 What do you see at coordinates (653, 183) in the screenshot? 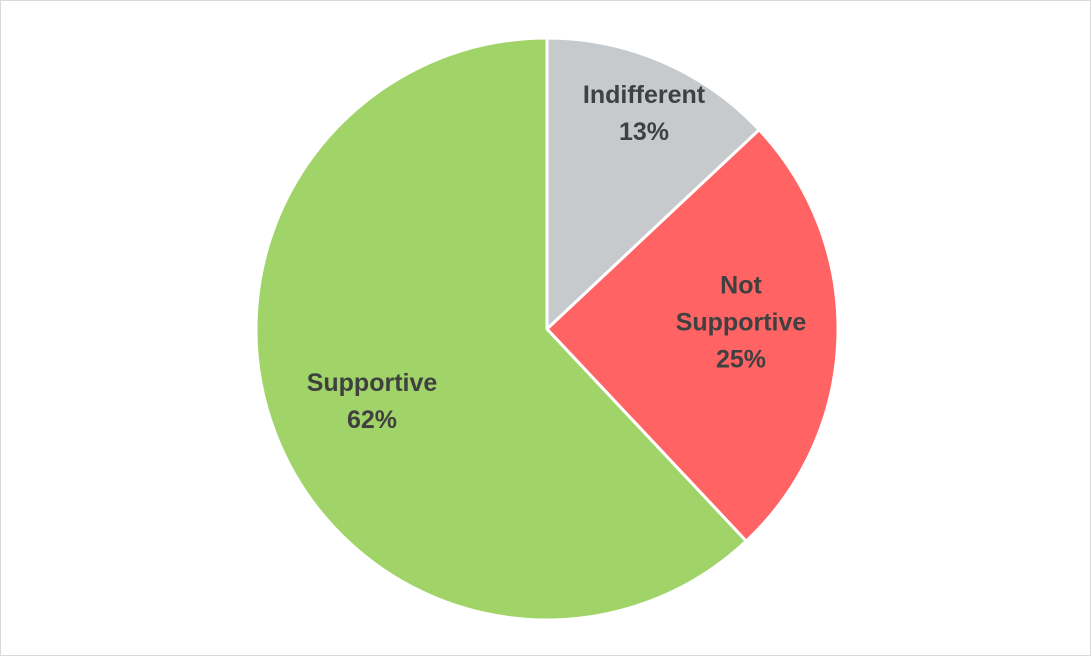
I see `pie-slice-indifferent` at bounding box center [653, 183].